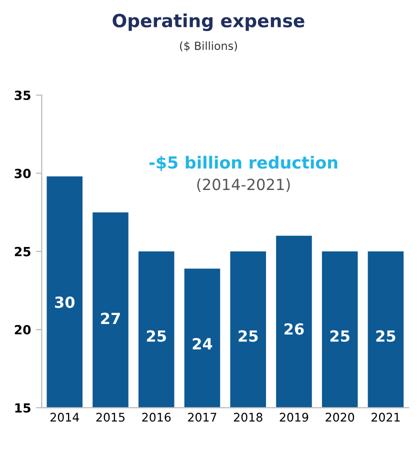 The height and width of the screenshot is (453, 417). I want to click on annotation: (2014-2021), so click(243, 185).